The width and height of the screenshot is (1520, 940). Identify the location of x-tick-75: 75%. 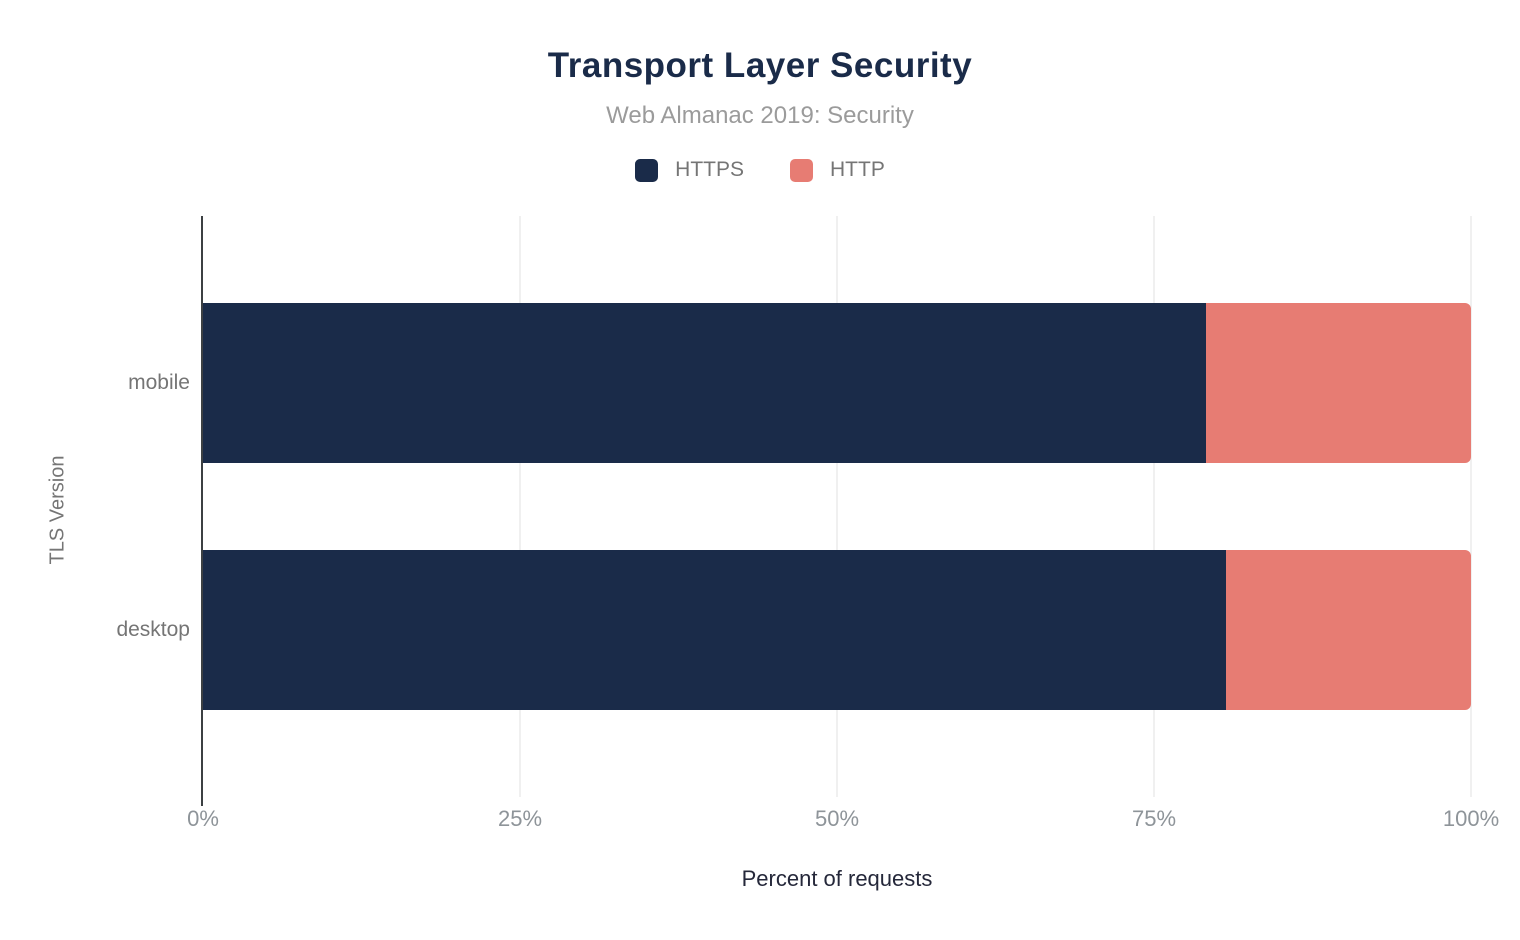
(1154, 818).